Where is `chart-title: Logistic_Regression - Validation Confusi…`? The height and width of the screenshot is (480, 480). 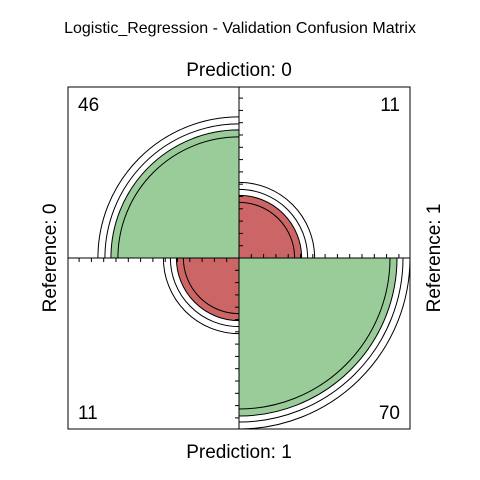
chart-title: Logistic_Regression - Validation Confusi… is located at coordinates (240, 28).